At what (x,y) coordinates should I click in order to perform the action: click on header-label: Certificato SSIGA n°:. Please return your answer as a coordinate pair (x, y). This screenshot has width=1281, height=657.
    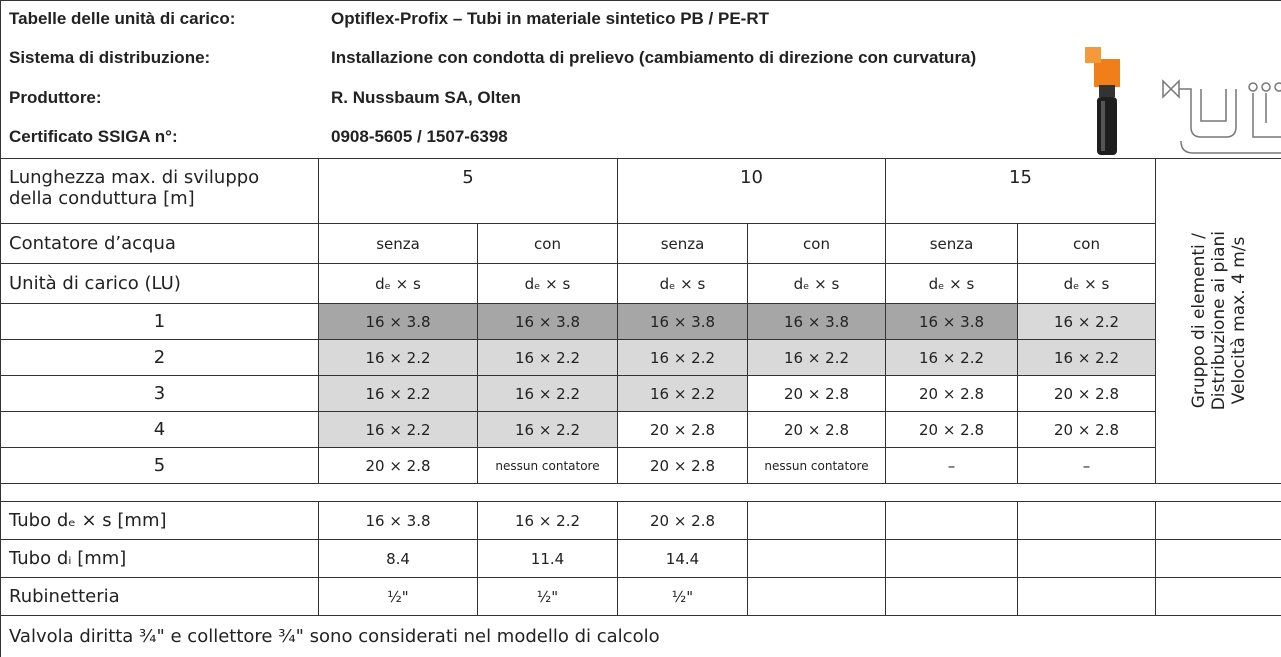
    Looking at the image, I should click on (93, 136).